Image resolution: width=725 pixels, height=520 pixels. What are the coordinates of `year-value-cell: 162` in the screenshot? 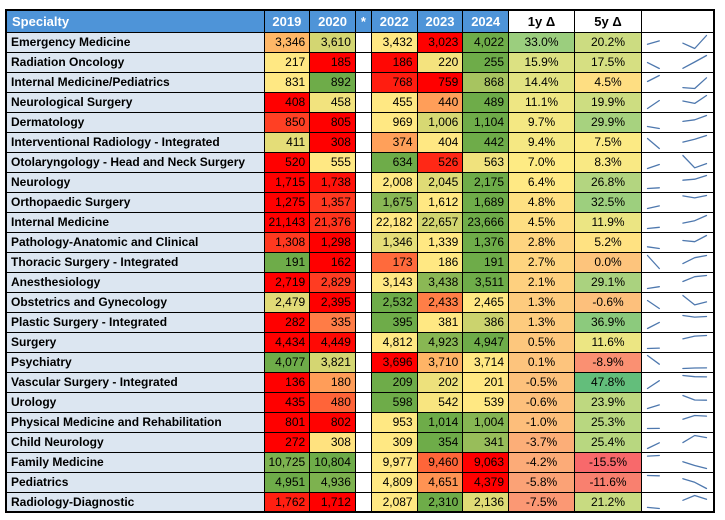 It's located at (332, 262).